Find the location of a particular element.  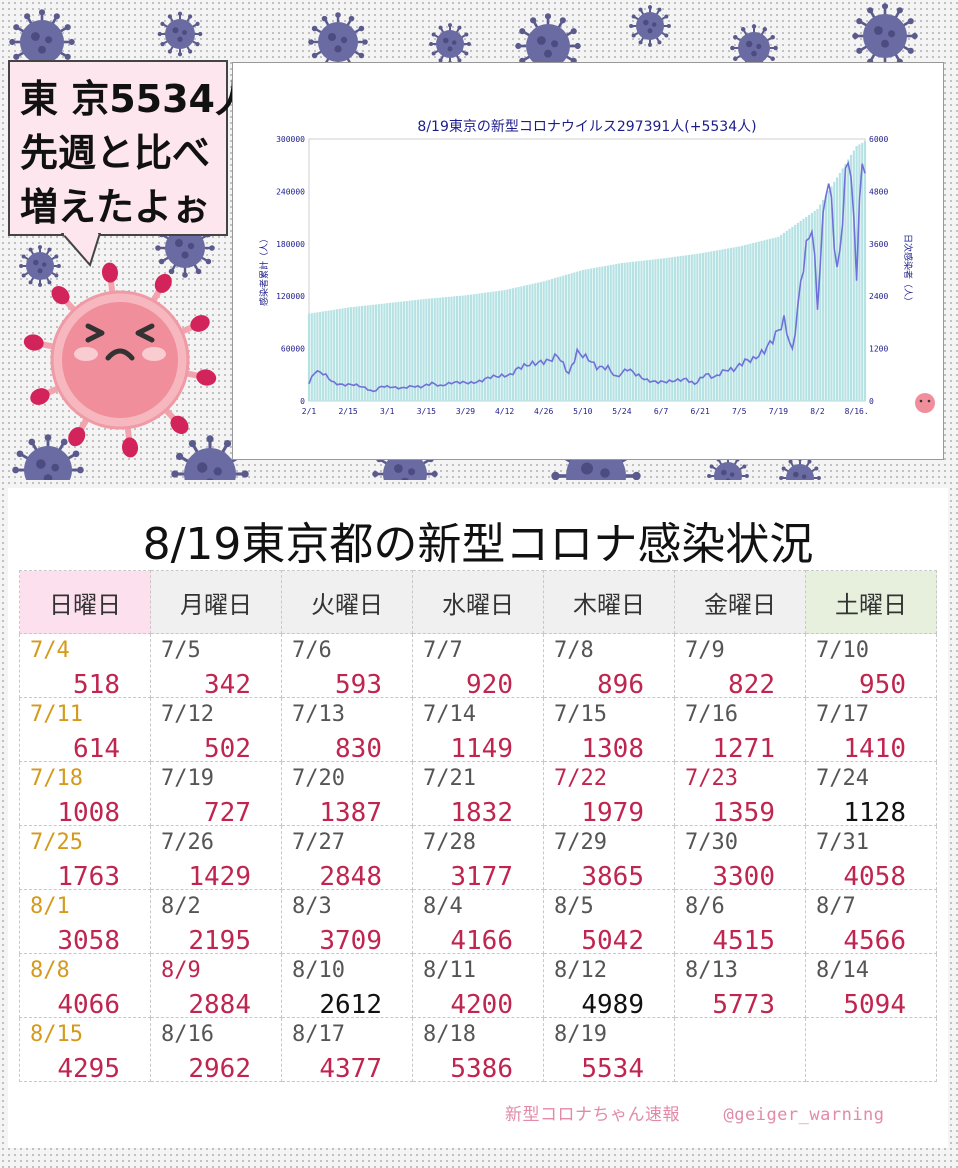

day-cell: 8/9 2884 is located at coordinates (216, 986).